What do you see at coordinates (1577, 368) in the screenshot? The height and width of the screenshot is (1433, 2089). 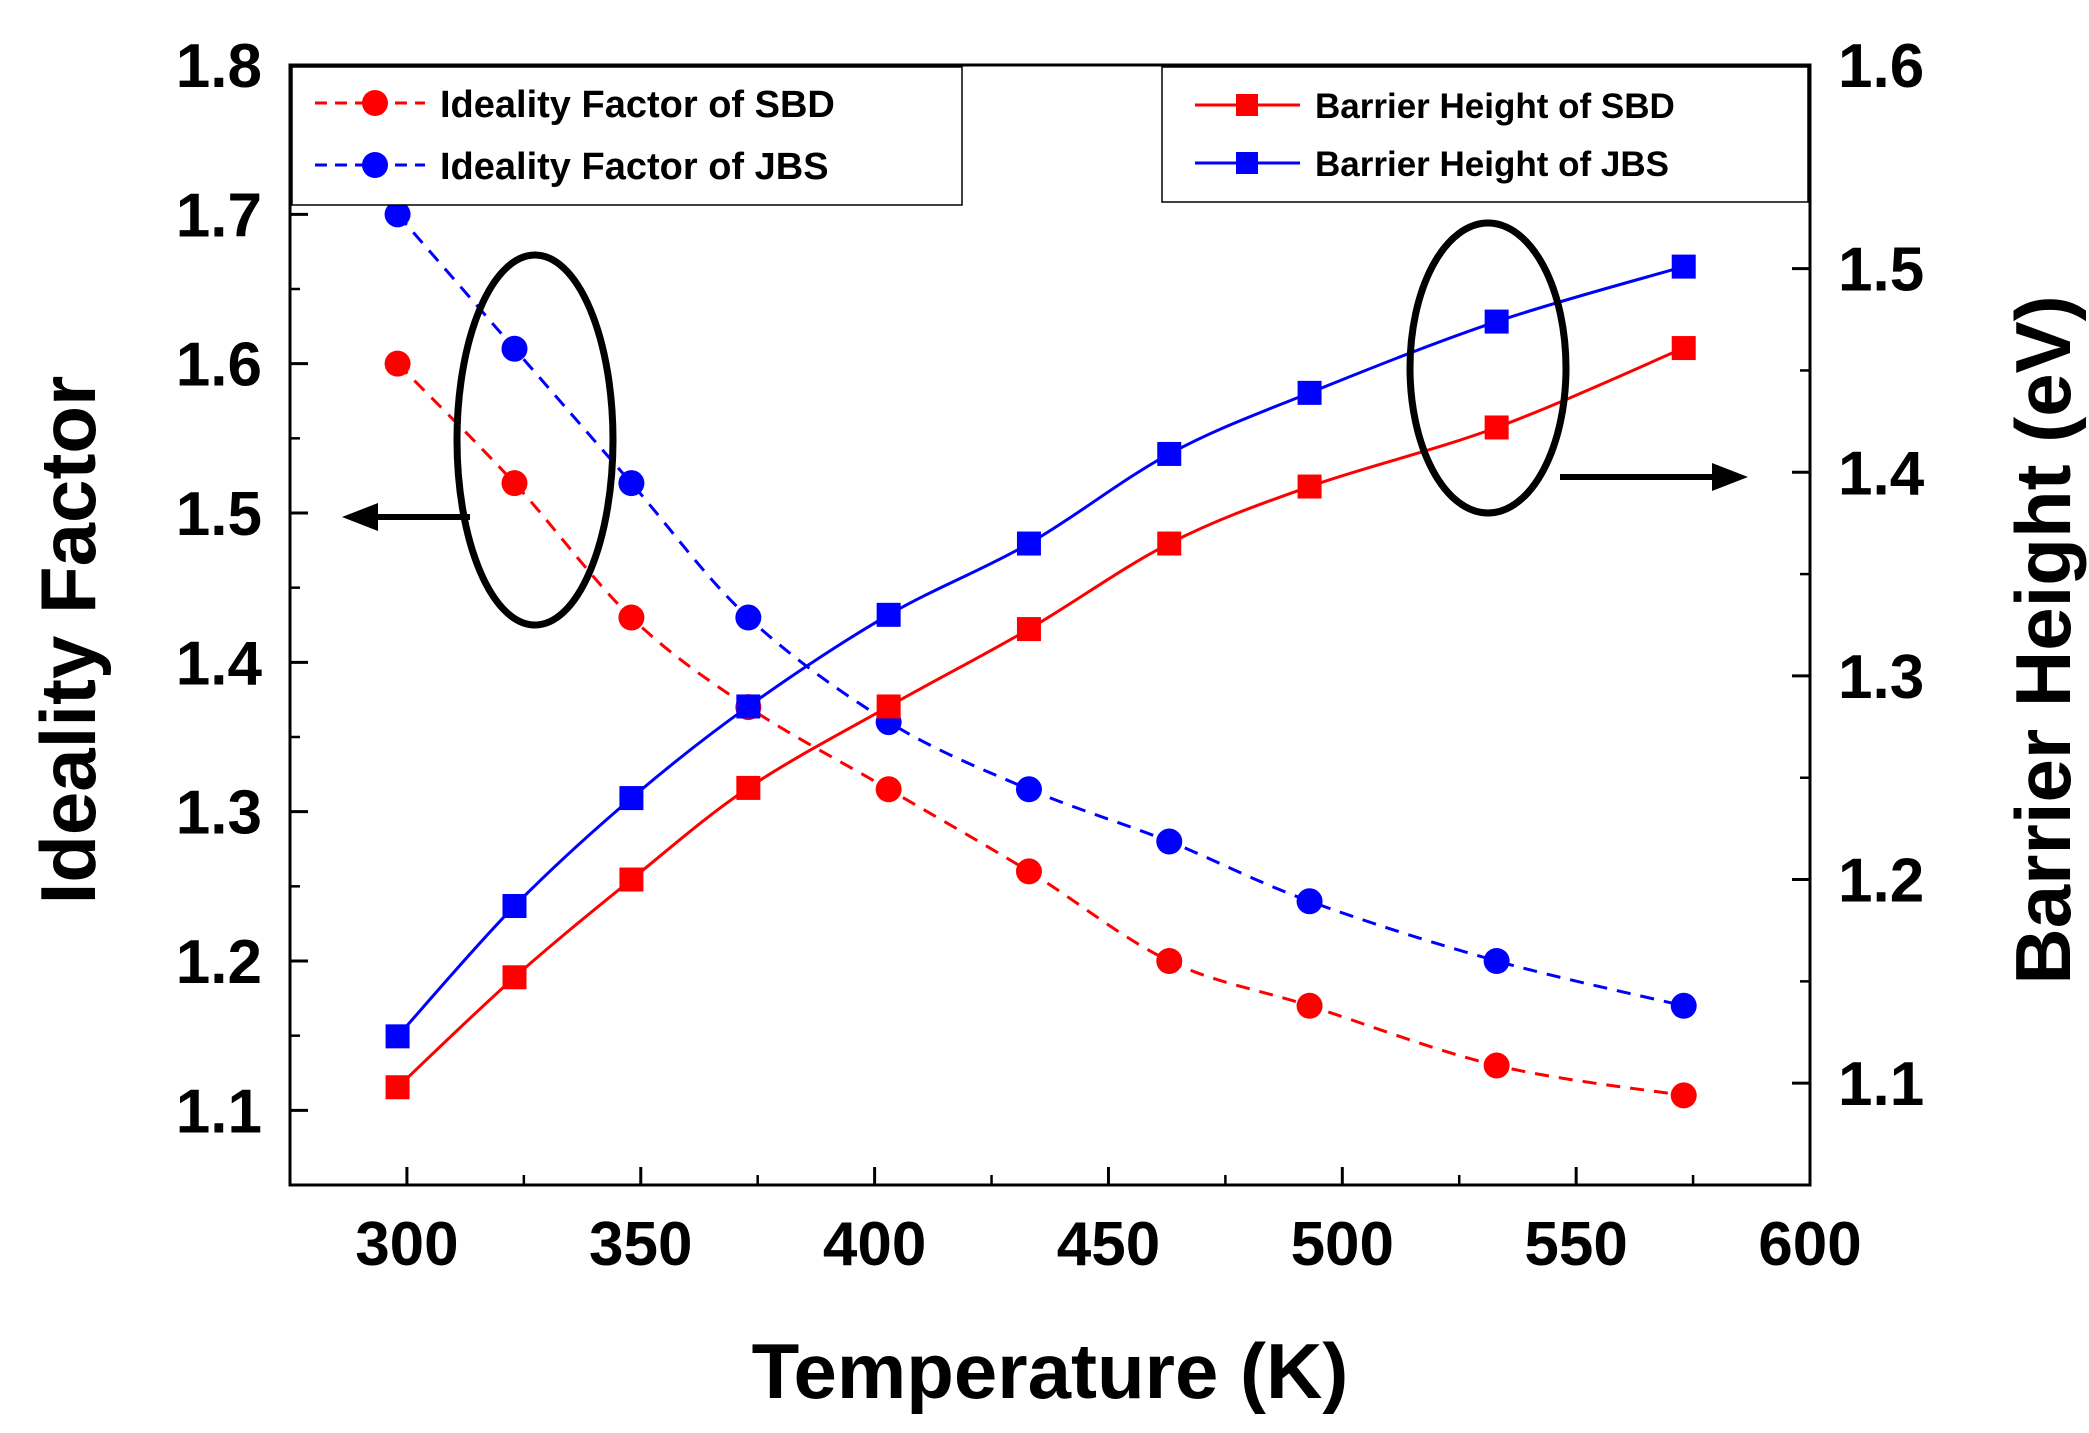 I see `right-annotation` at bounding box center [1577, 368].